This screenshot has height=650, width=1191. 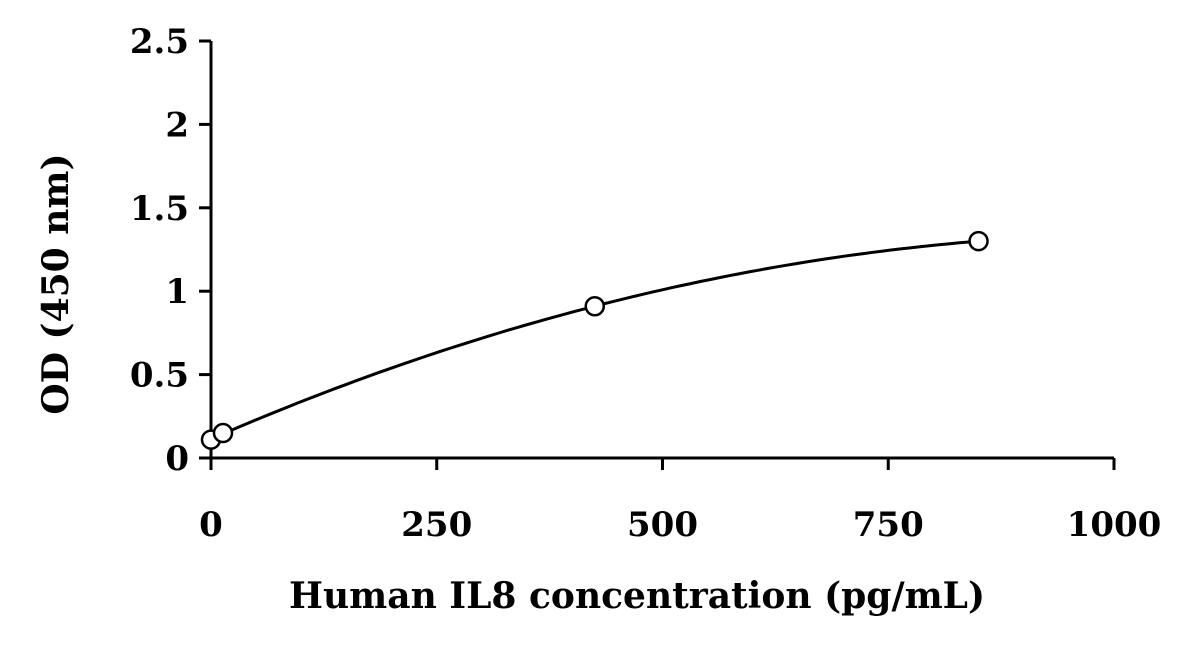 What do you see at coordinates (56, 283) in the screenshot?
I see `y-axis-title: OD (450 nm)` at bounding box center [56, 283].